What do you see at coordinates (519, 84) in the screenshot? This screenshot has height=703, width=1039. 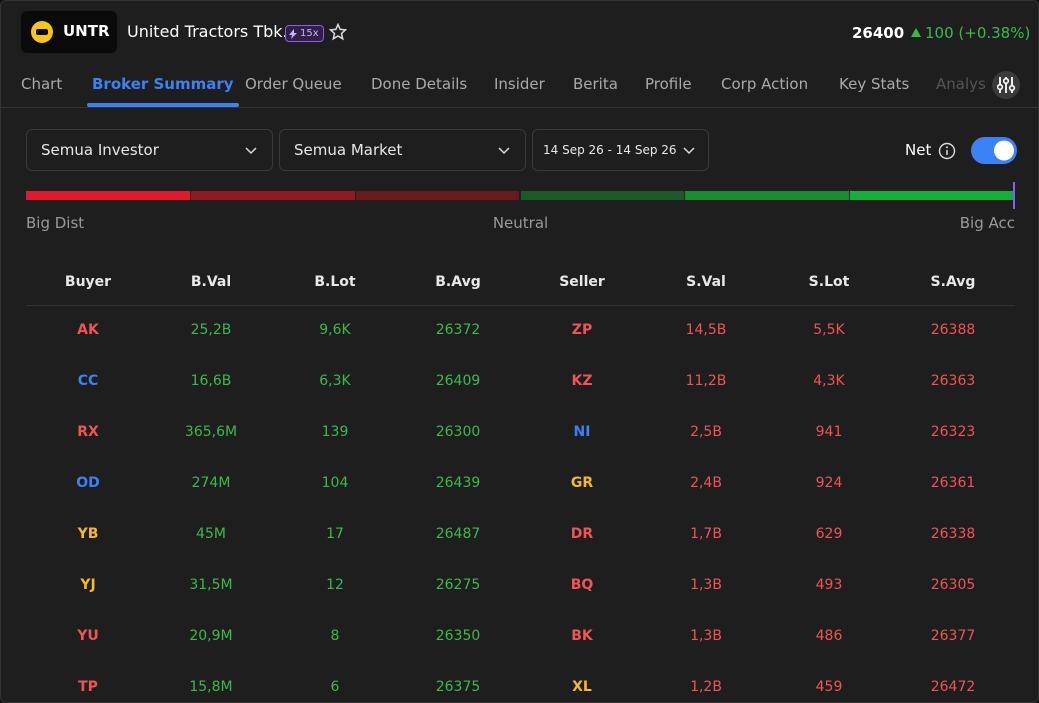 I see `tab: Insider` at bounding box center [519, 84].